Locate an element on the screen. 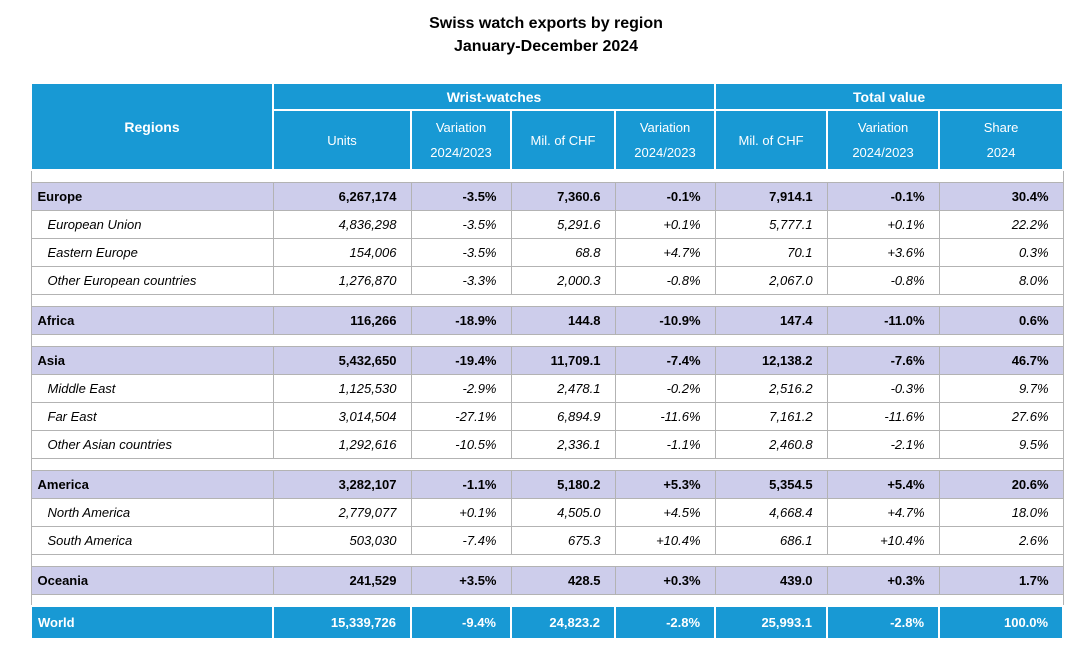 This screenshot has height=665, width=1090. value-europe-ww-chf-variation: -0.1% is located at coordinates (665, 196).